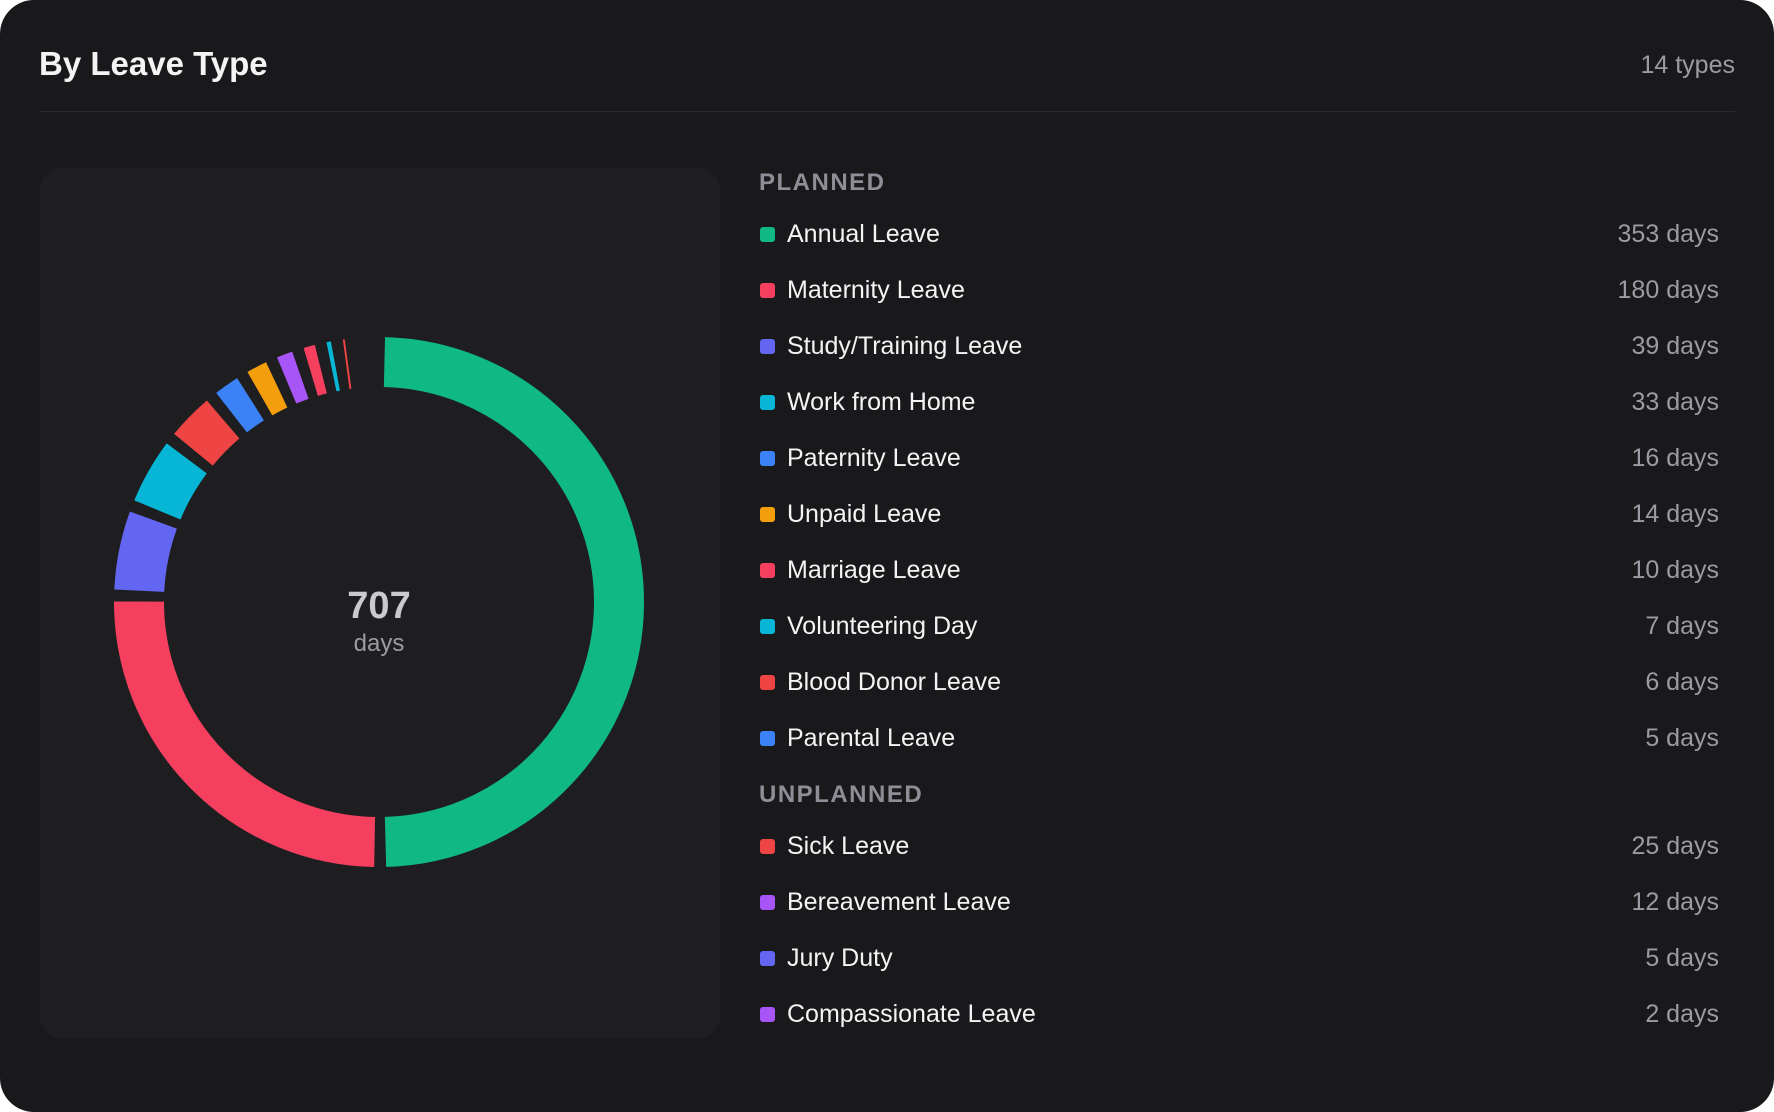 The width and height of the screenshot is (1774, 1112). Describe the element at coordinates (513, 602) in the screenshot. I see `donut-slice-annual-leave` at that location.